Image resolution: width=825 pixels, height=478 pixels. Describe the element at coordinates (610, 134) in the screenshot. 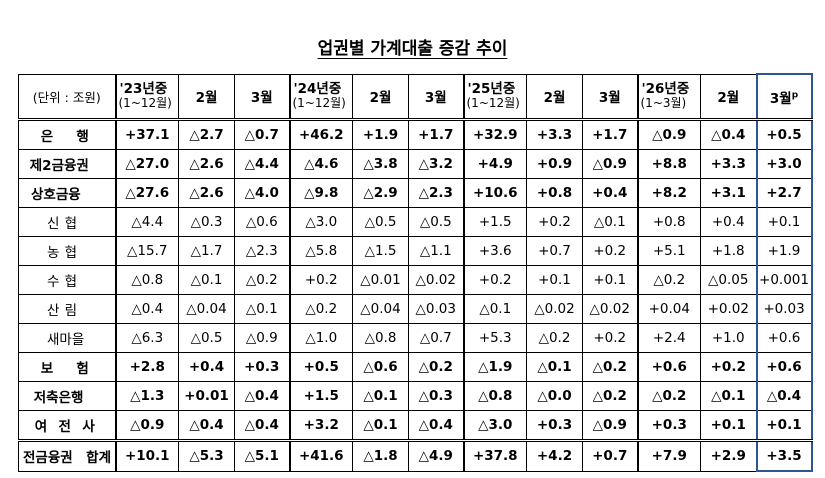

I see `cell: +1.7` at that location.